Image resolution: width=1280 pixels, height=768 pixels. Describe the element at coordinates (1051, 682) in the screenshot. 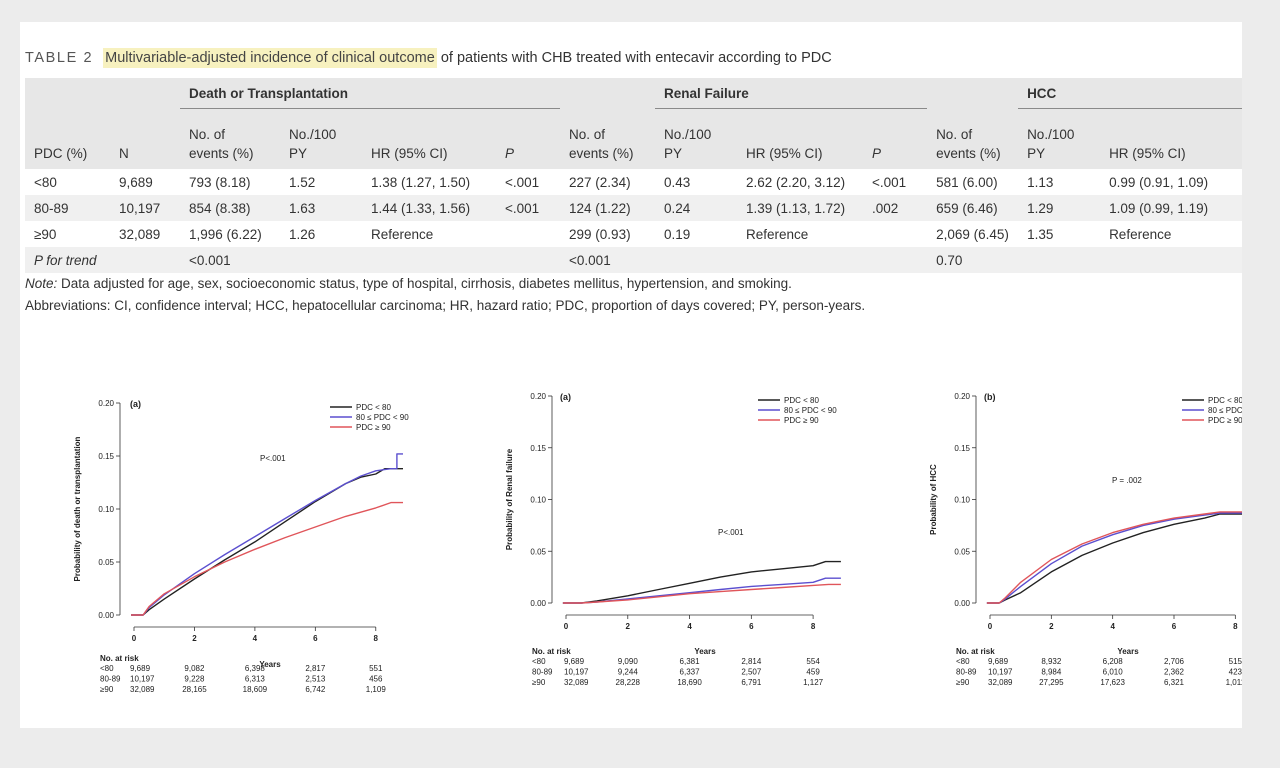

I see `risk-value: 27,295` at that location.